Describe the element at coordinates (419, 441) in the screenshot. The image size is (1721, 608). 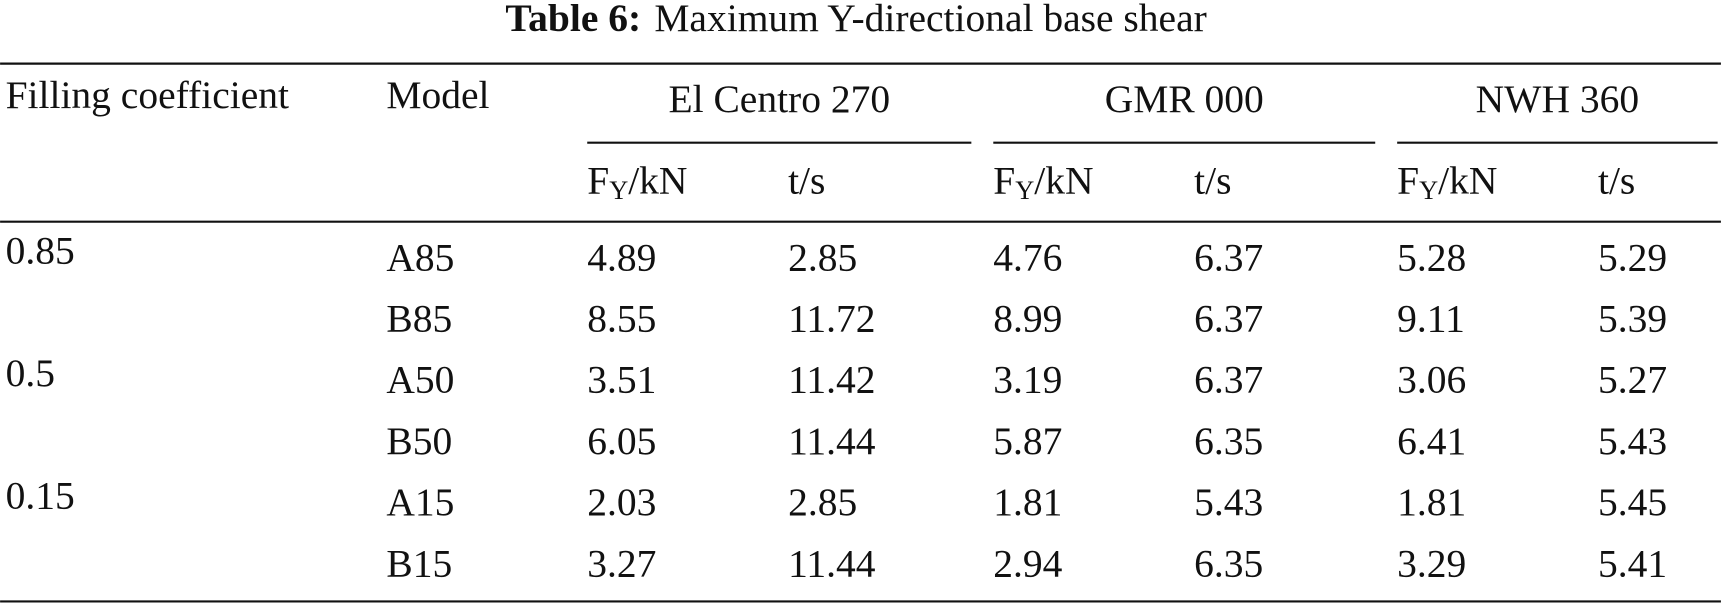
I see `model-cell: B50` at that location.